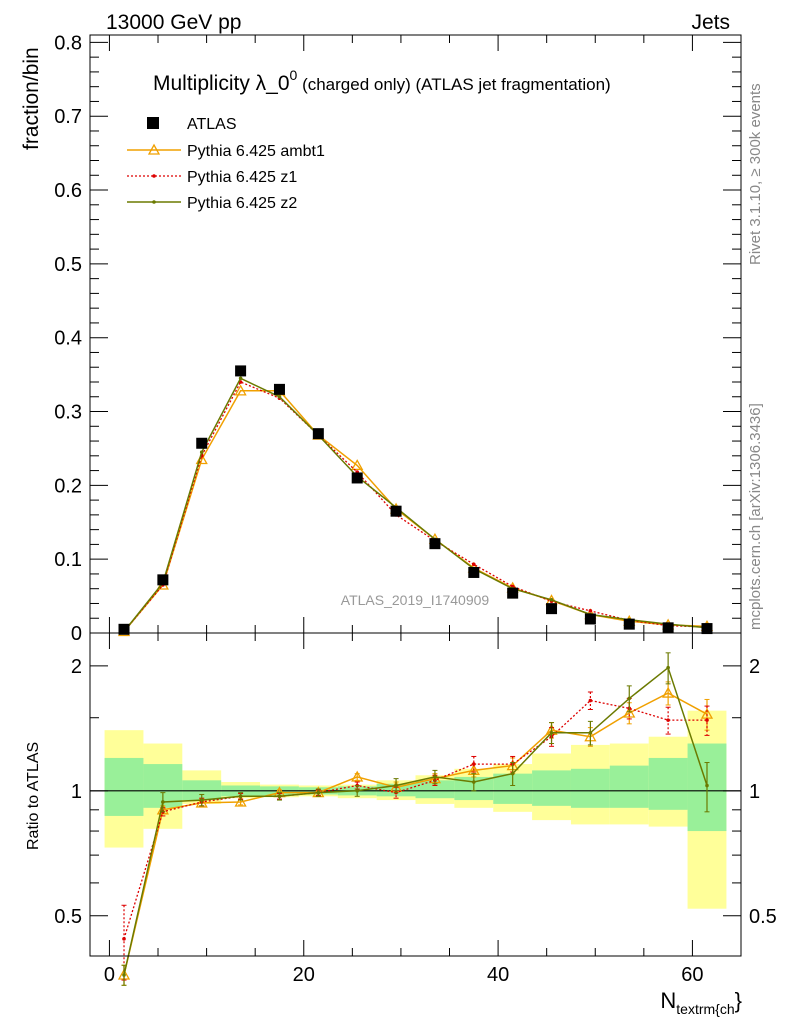 The height and width of the screenshot is (1024, 786). I want to click on main-y-tick-label: 0.5, so click(68, 265).